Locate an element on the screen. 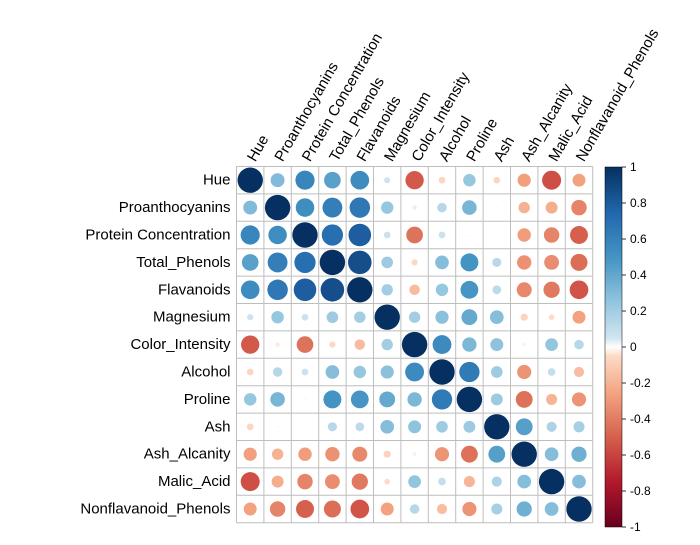 The image size is (700, 545). corr-circle-color-intensity-magnesium is located at coordinates (387, 344).